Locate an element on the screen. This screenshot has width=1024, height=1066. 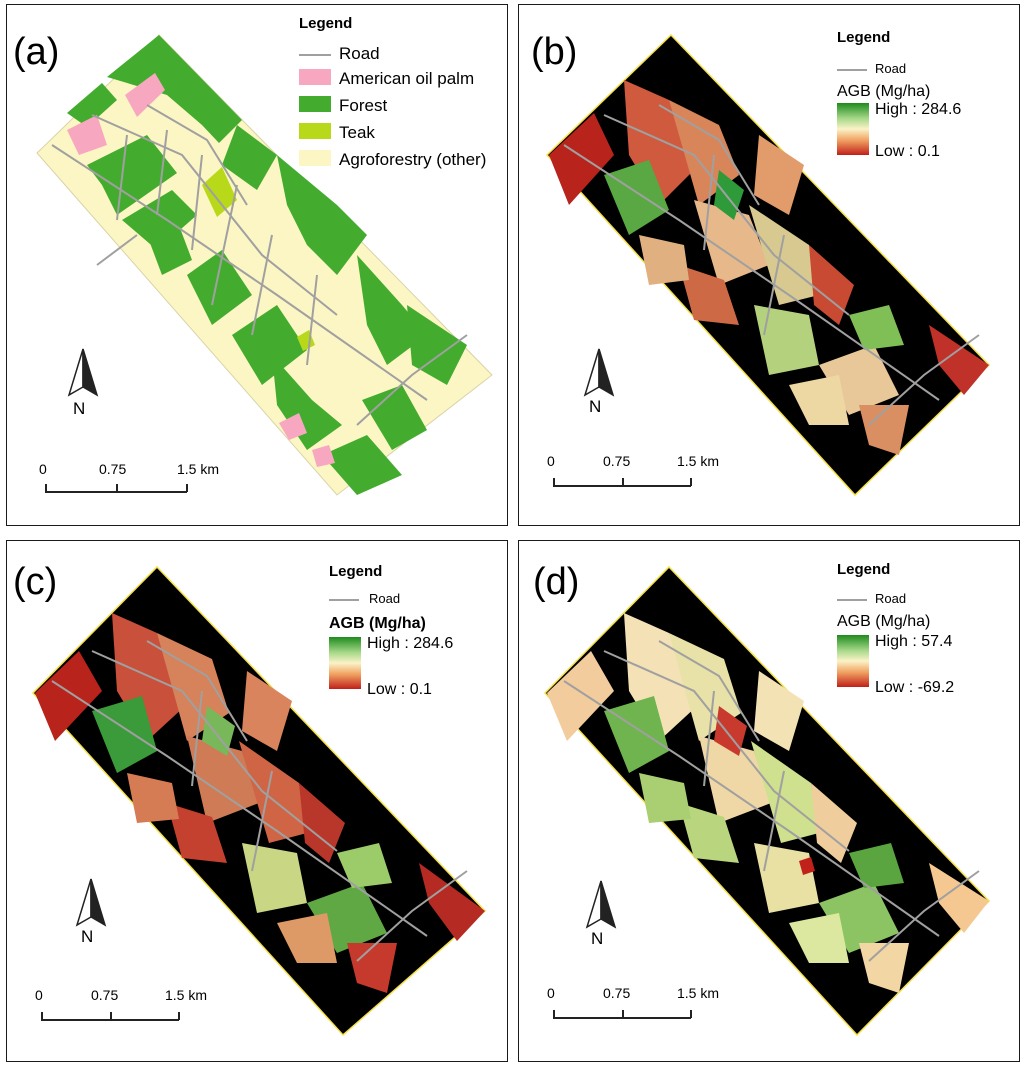
forest-swatch is located at coordinates (315, 104).